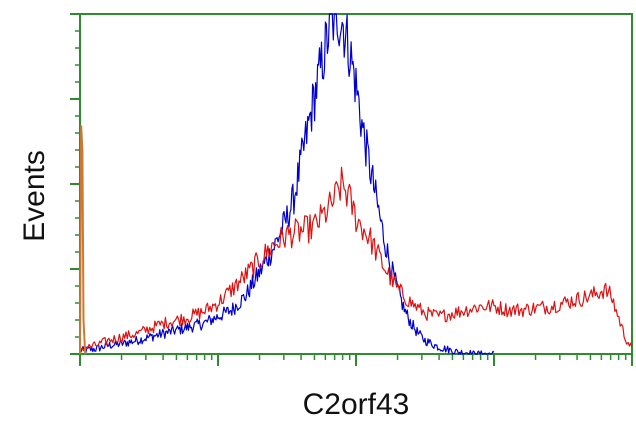 Image resolution: width=636 pixels, height=424 pixels. I want to click on y-axis-ticks, so click(75, 184).